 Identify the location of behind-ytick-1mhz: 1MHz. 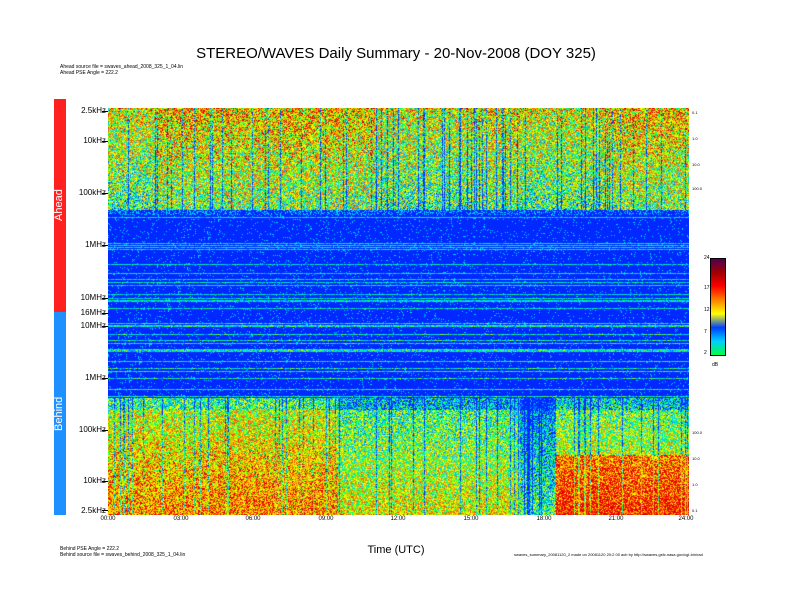
(95, 377).